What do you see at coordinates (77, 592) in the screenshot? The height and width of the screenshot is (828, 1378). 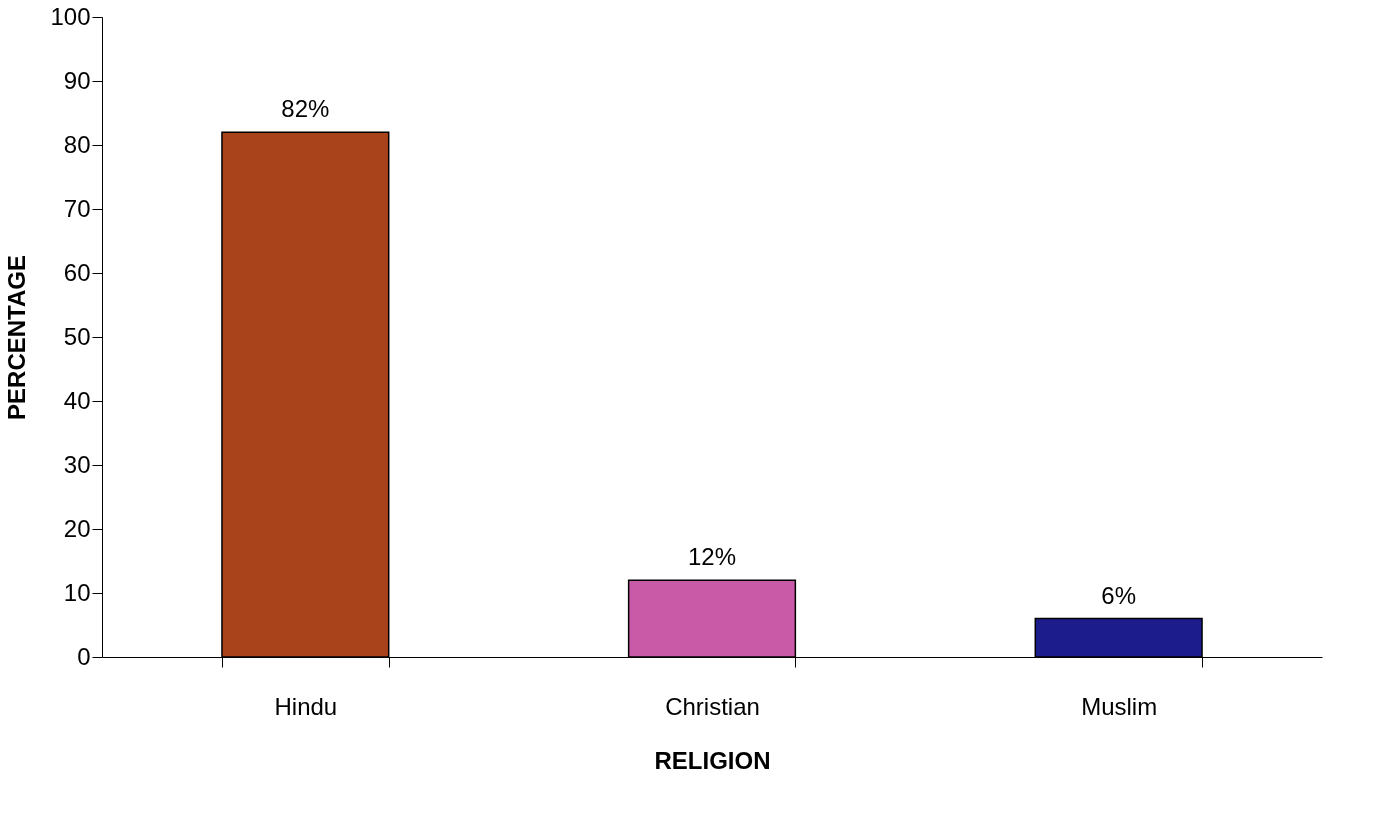 I see `y-tick-label: 10` at bounding box center [77, 592].